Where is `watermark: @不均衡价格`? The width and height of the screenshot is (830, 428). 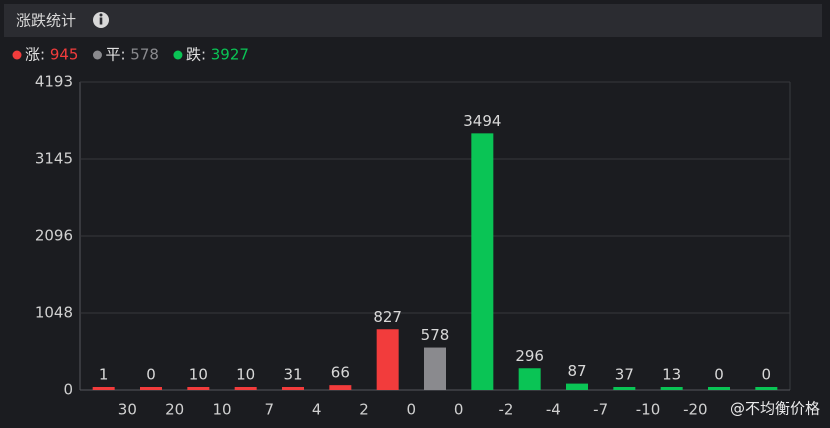
watermark: @不均衡价格 is located at coordinates (775, 409).